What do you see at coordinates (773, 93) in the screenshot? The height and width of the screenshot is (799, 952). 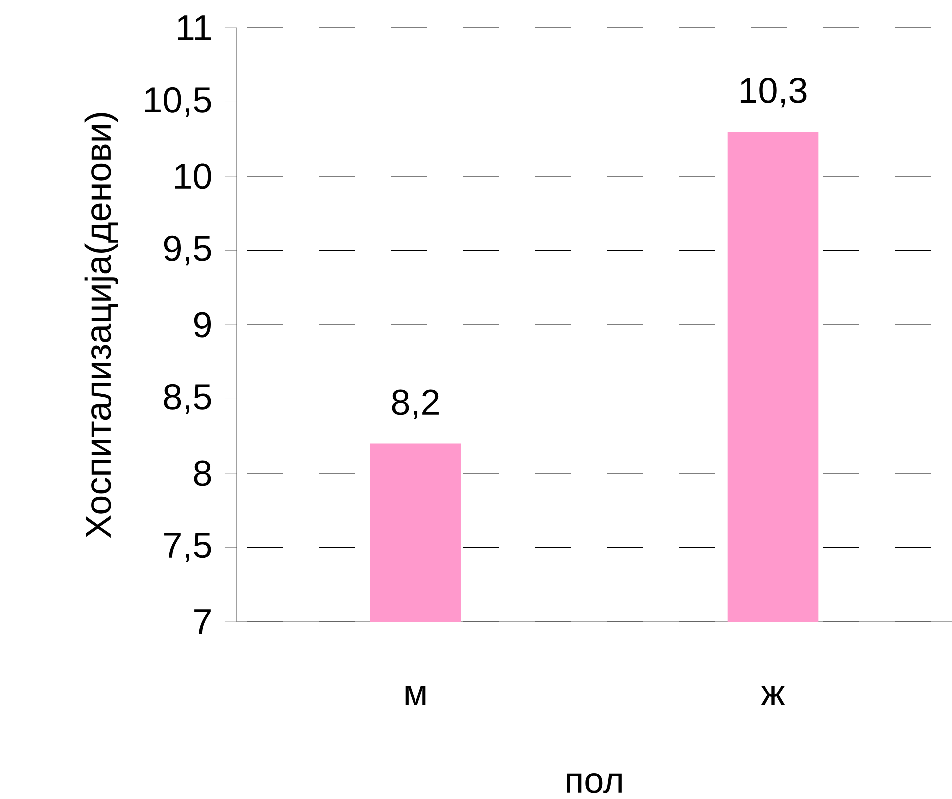 I see `data-label: 10,3` at bounding box center [773, 93].